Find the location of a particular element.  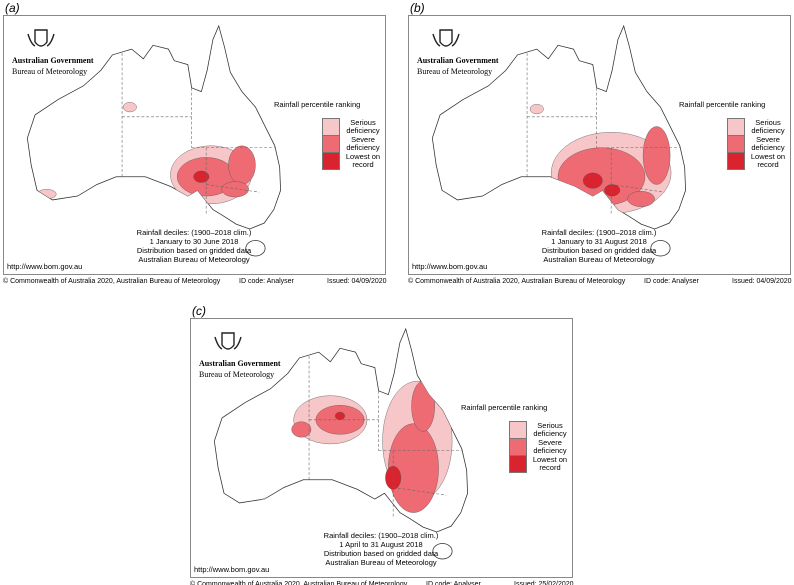

panel-label: (c) is located at coordinates (199, 311).